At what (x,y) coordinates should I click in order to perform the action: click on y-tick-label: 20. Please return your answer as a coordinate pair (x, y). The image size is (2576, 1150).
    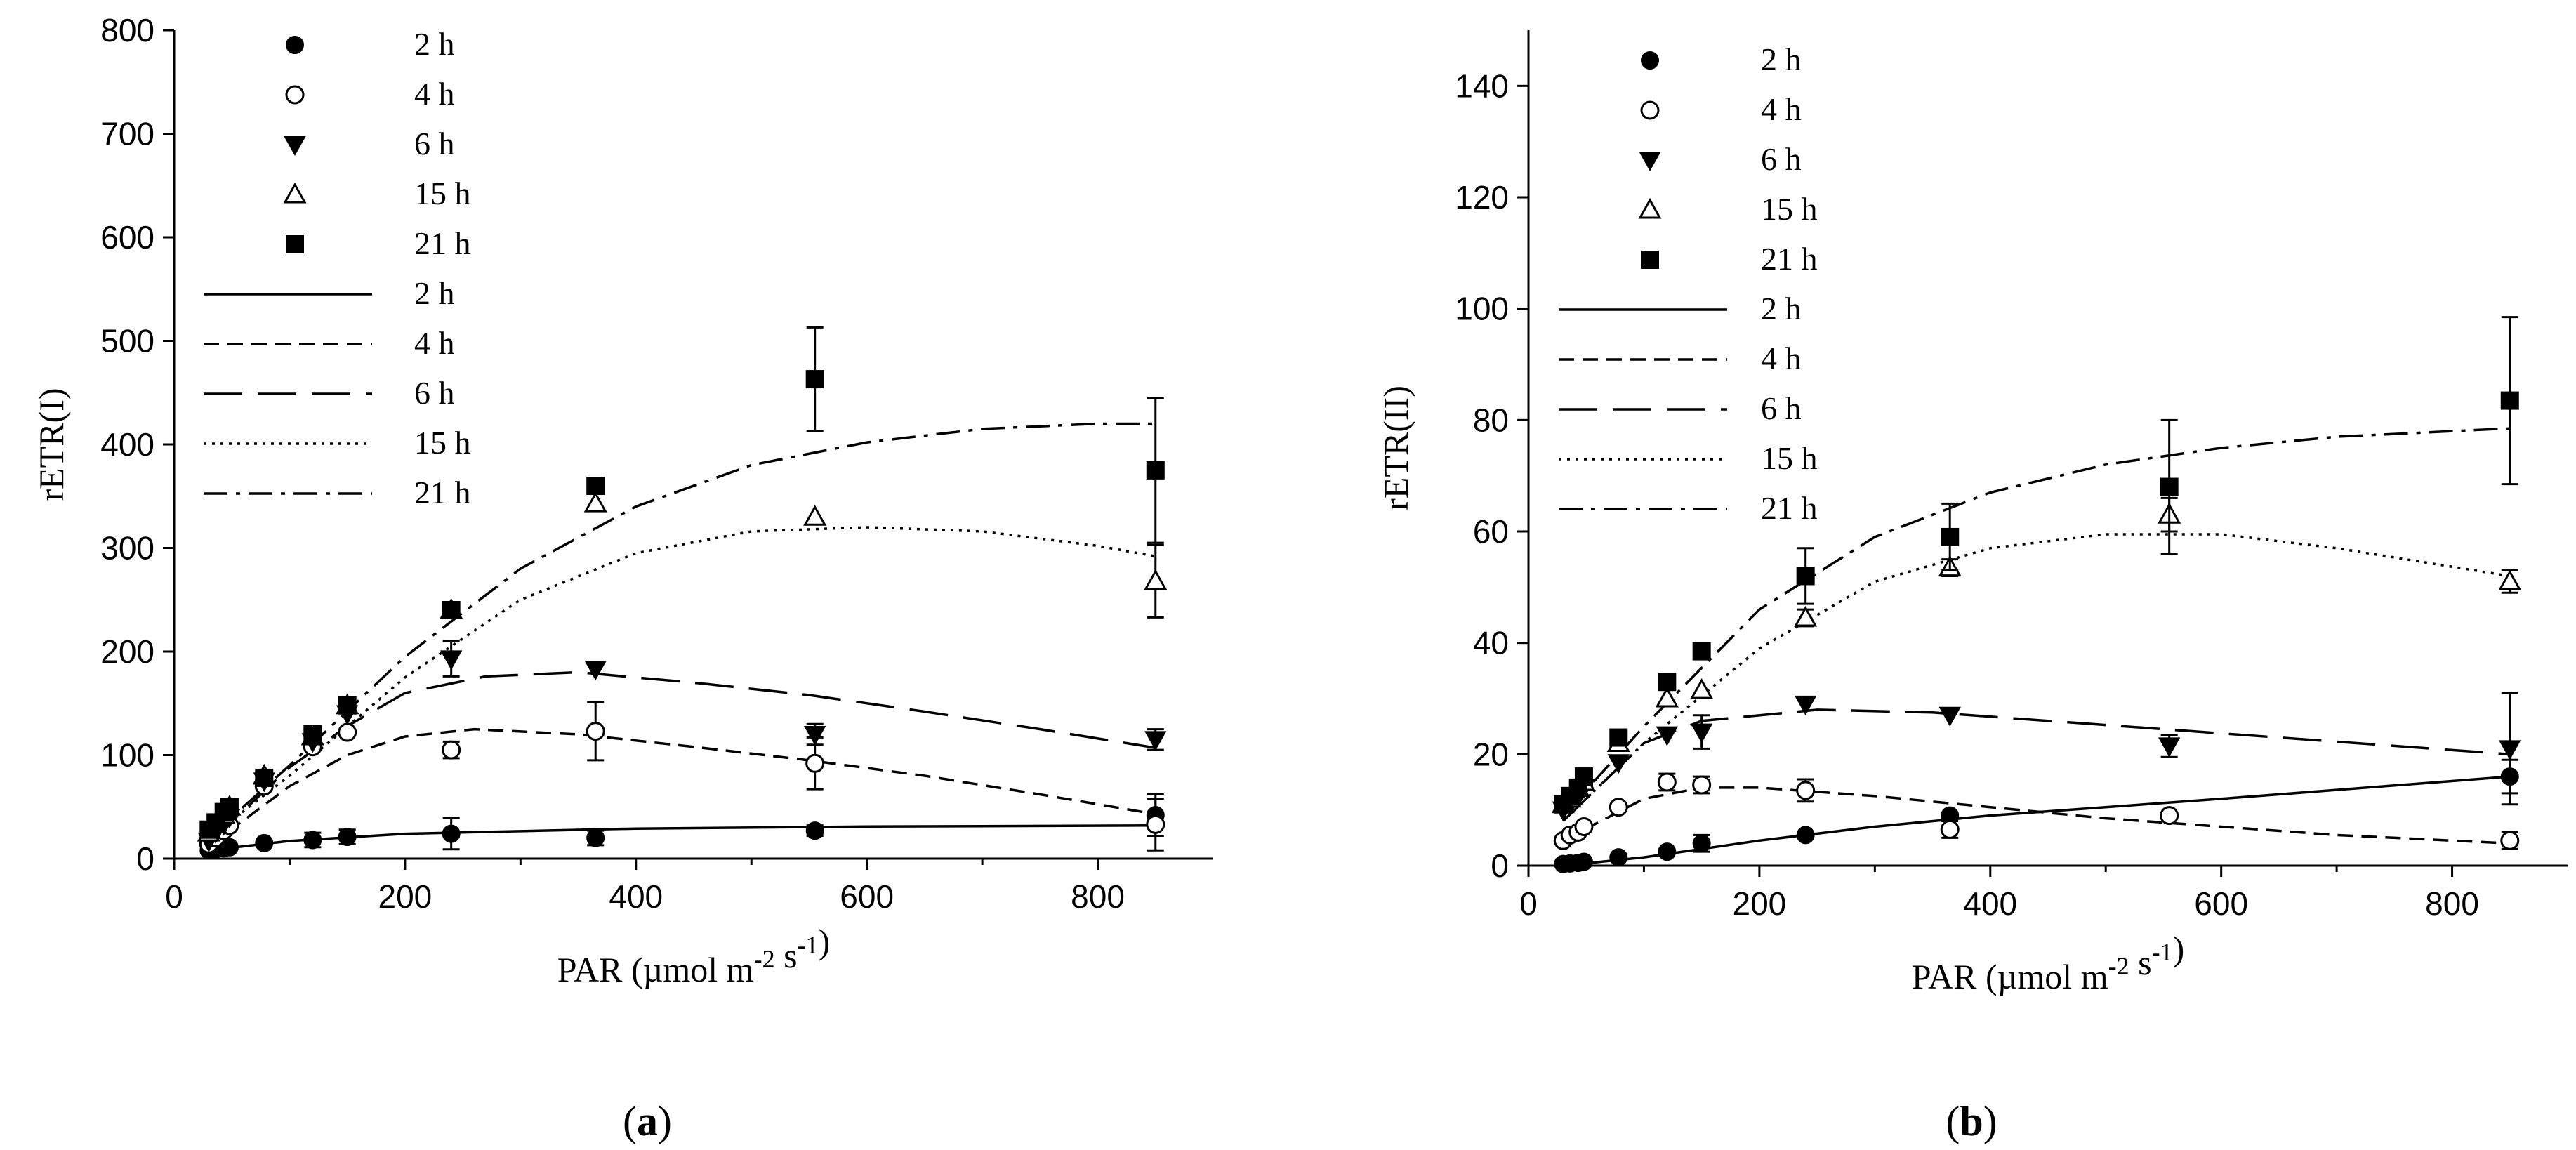
    Looking at the image, I should click on (1491, 754).